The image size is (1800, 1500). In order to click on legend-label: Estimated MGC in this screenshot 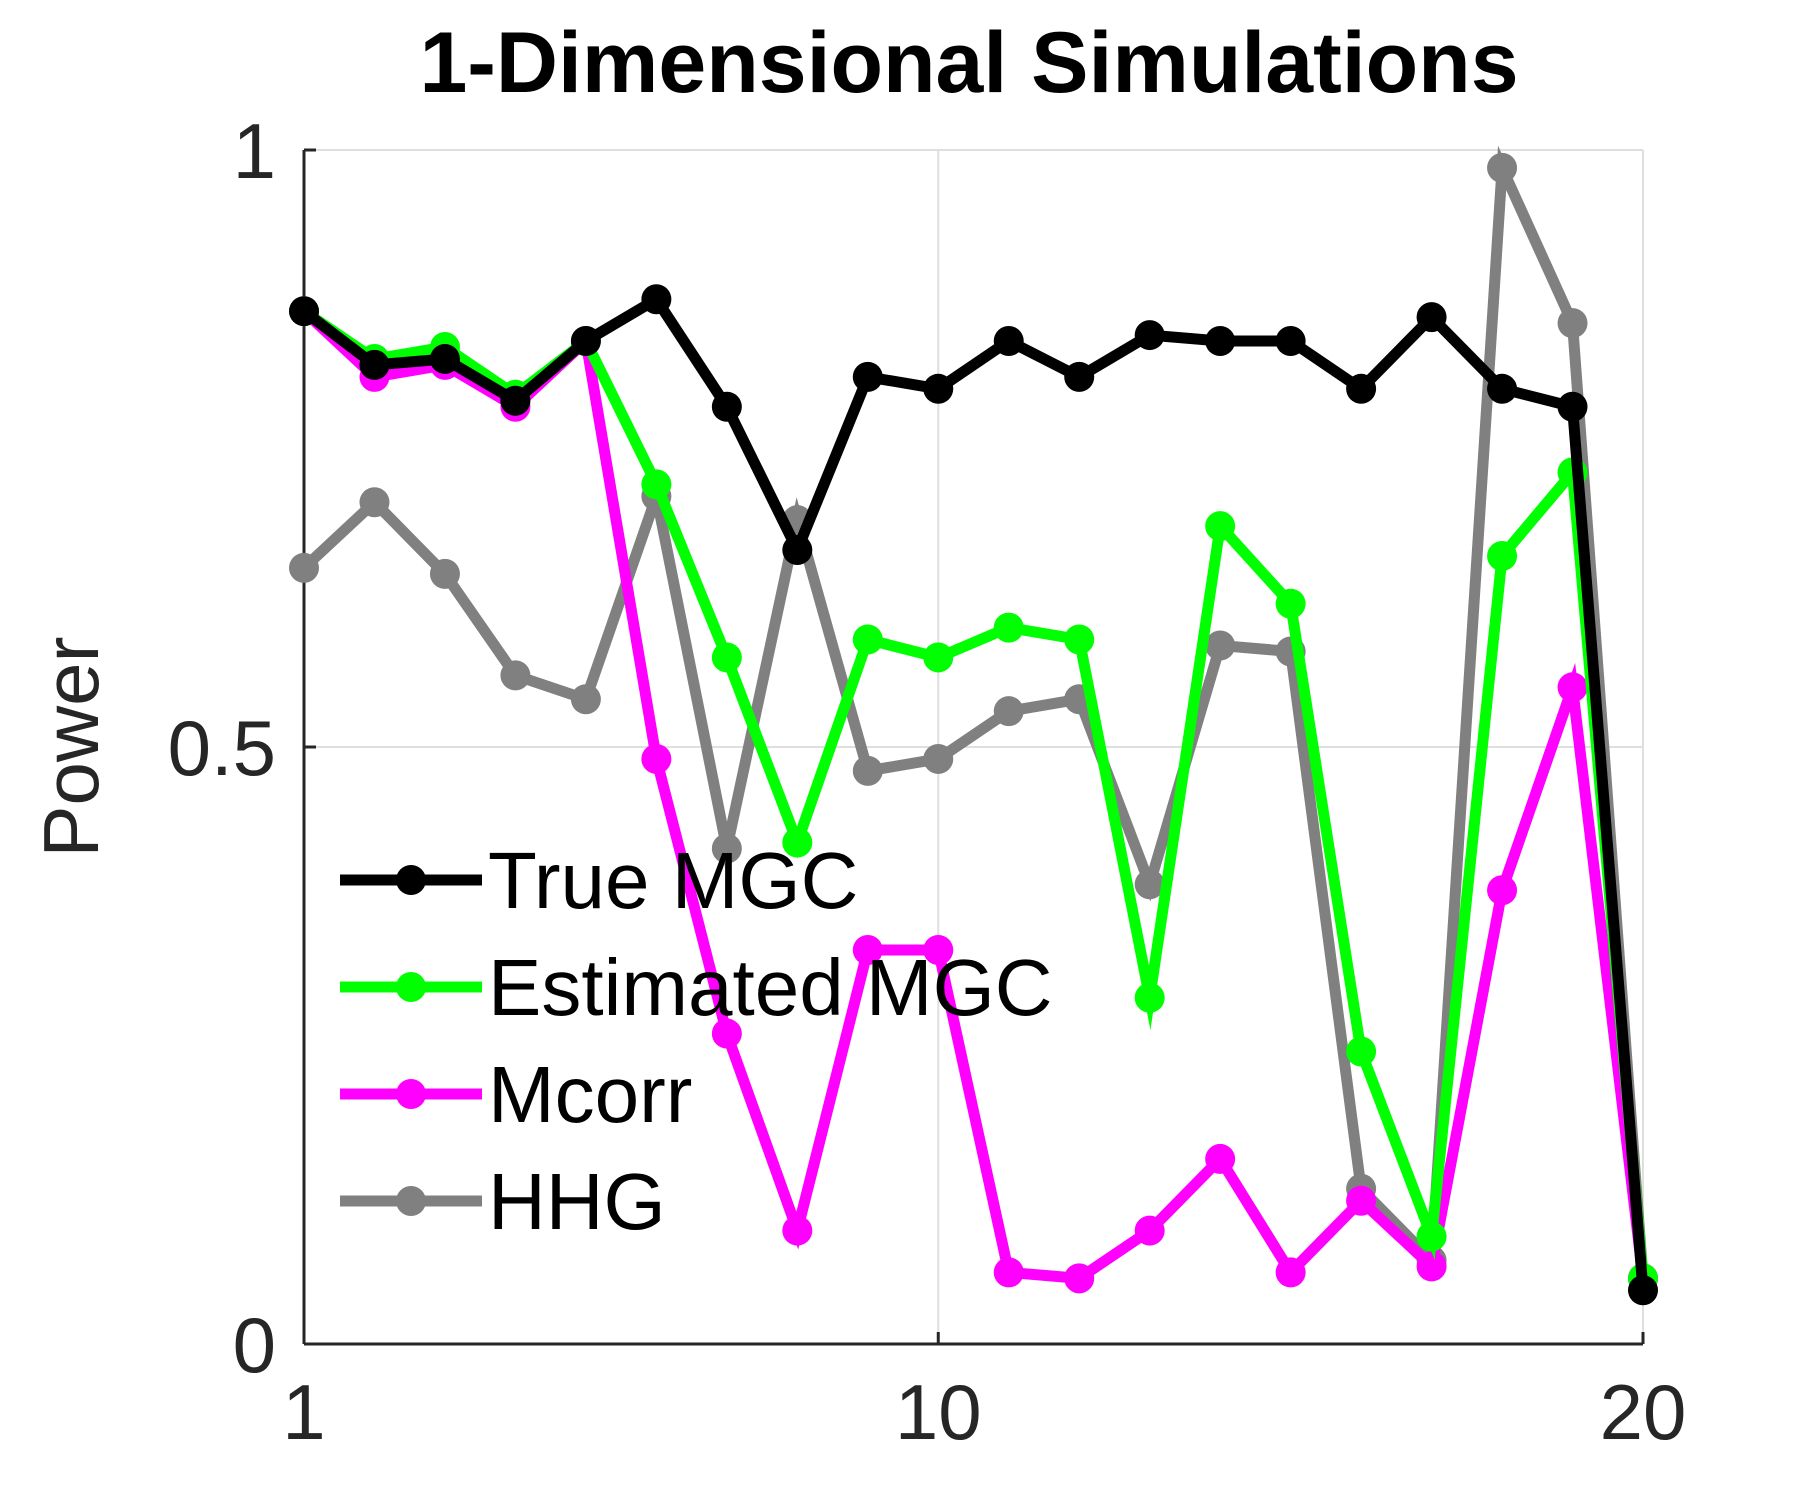, I will do `click(770, 987)`.